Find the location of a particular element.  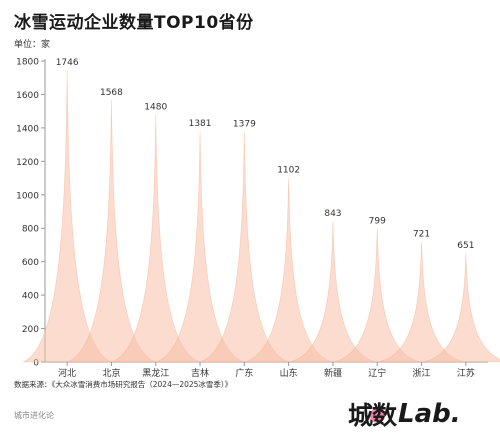

y-tick-label: 200 is located at coordinates (30, 330).